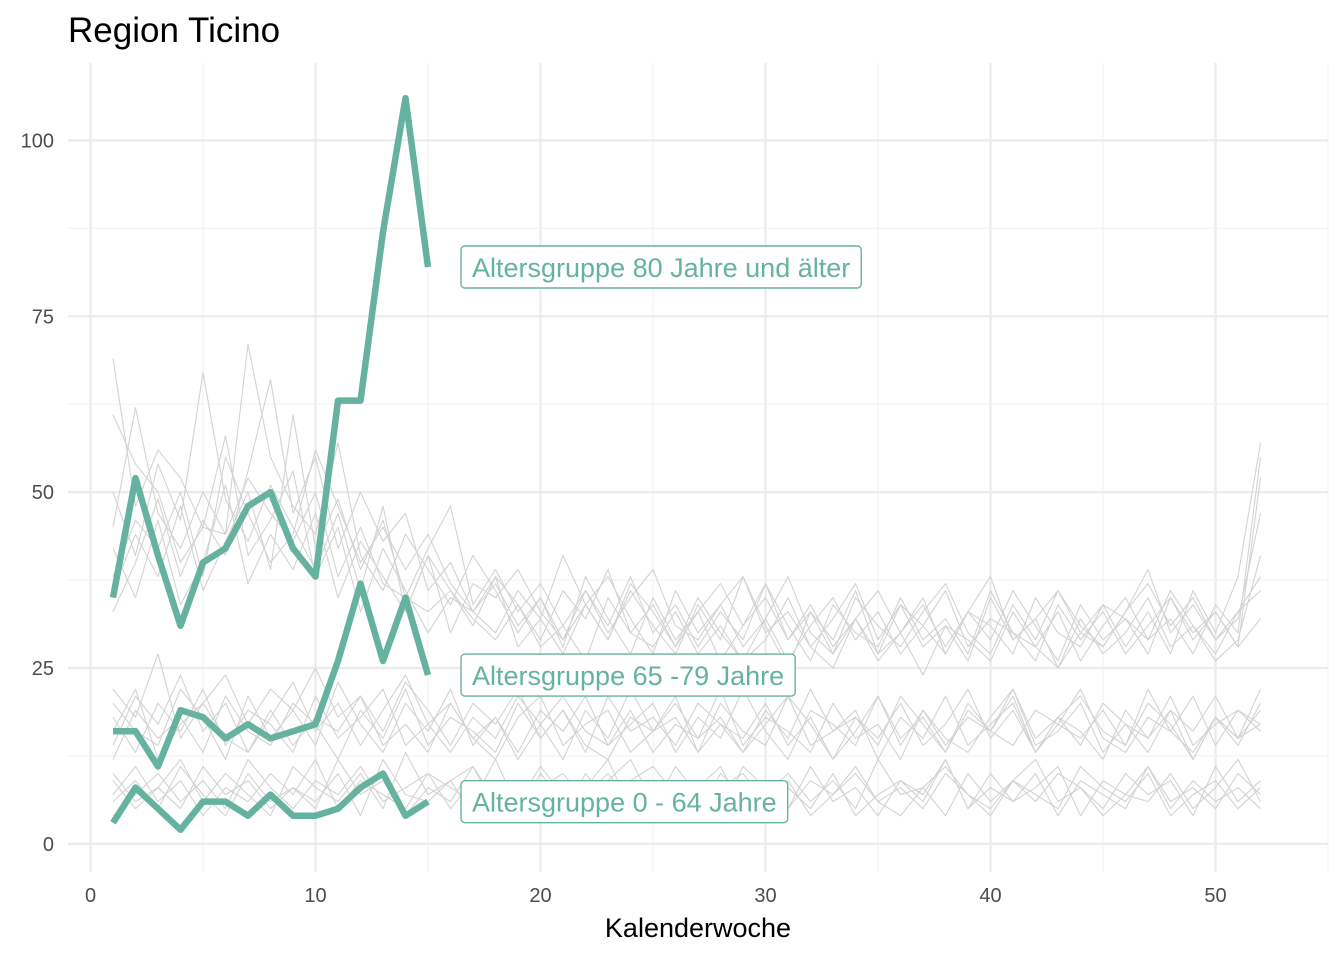 The height and width of the screenshot is (960, 1344). What do you see at coordinates (37, 141) in the screenshot?
I see `y-tick-label: 100` at bounding box center [37, 141].